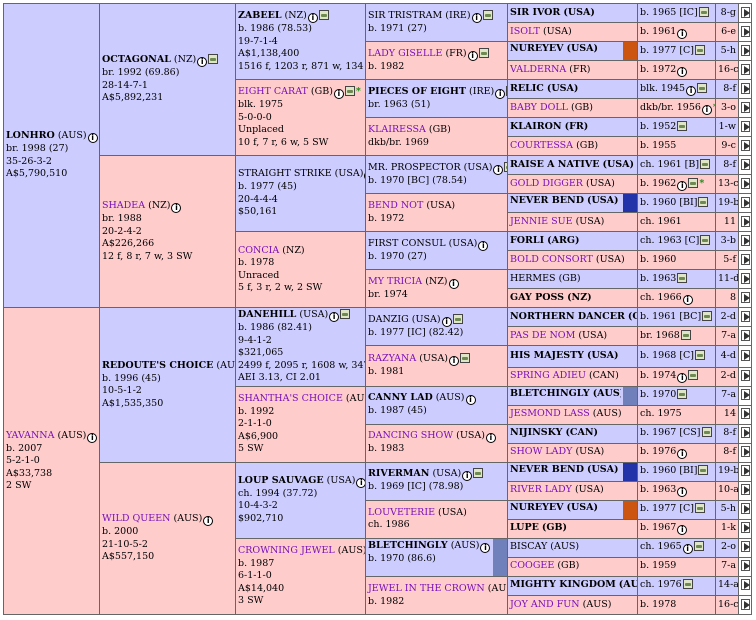  Describe the element at coordinates (541, 221) in the screenshot. I see `horse-name-link: JENNIE SUE` at that location.